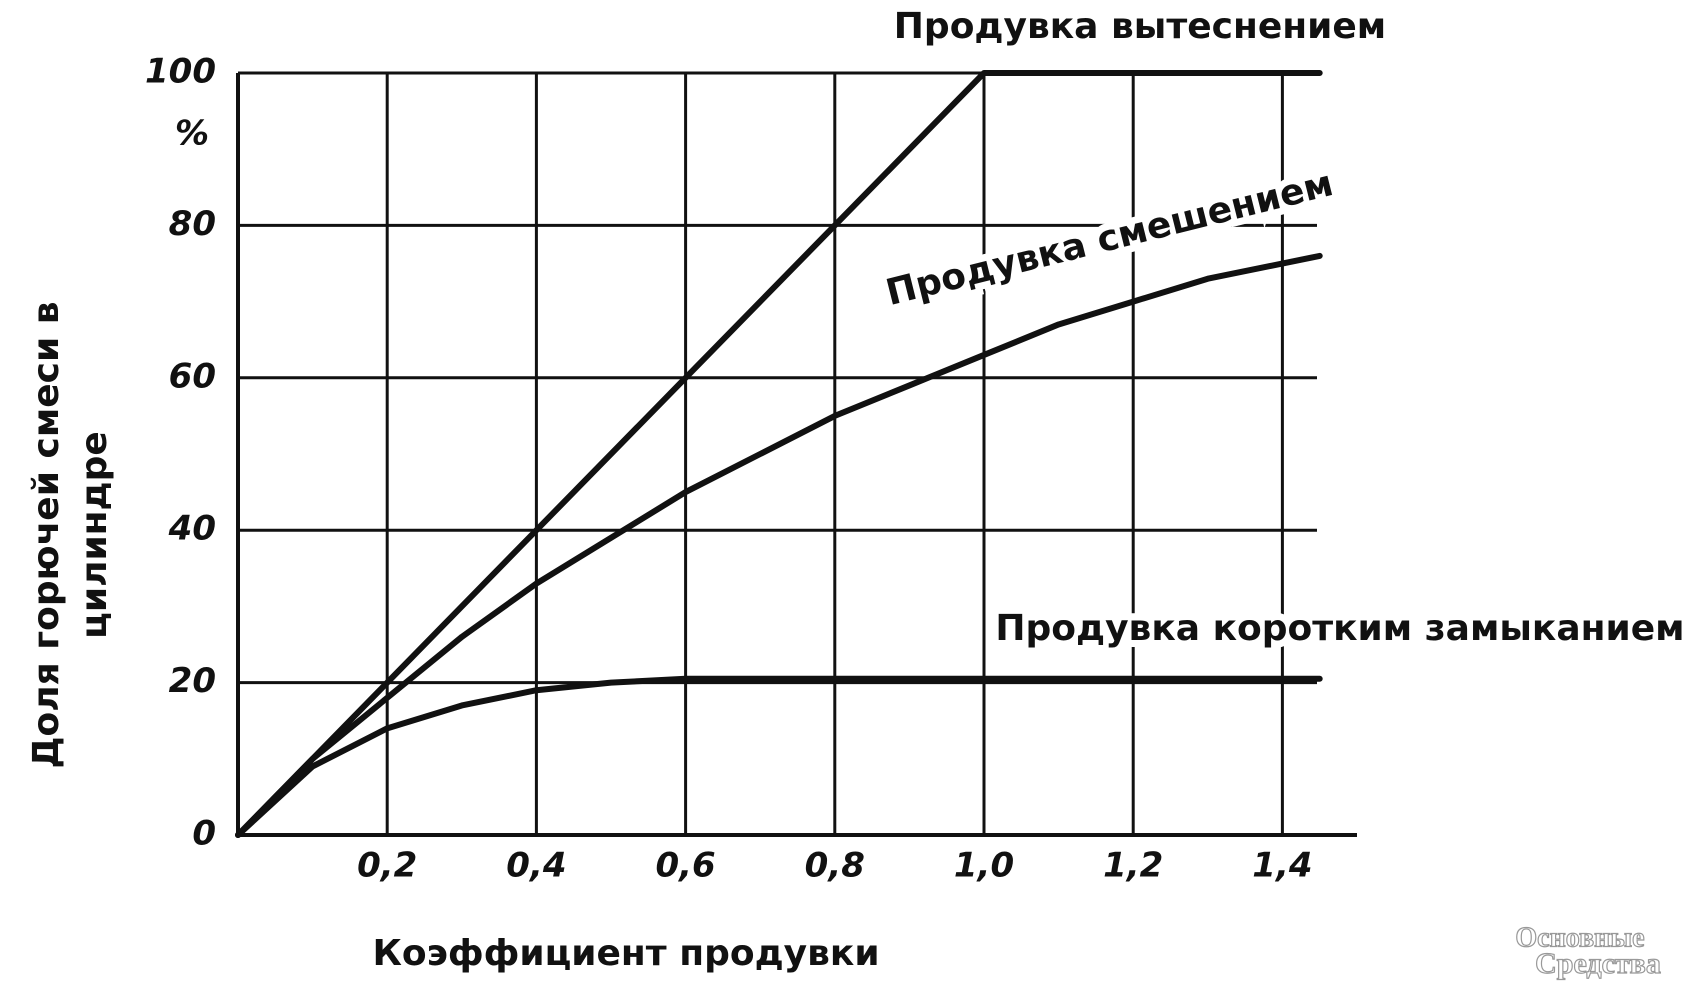 The height and width of the screenshot is (984, 1700). What do you see at coordinates (46, 534) in the screenshot?
I see `y-axis-title-line: Доля горючей смеси в` at bounding box center [46, 534].